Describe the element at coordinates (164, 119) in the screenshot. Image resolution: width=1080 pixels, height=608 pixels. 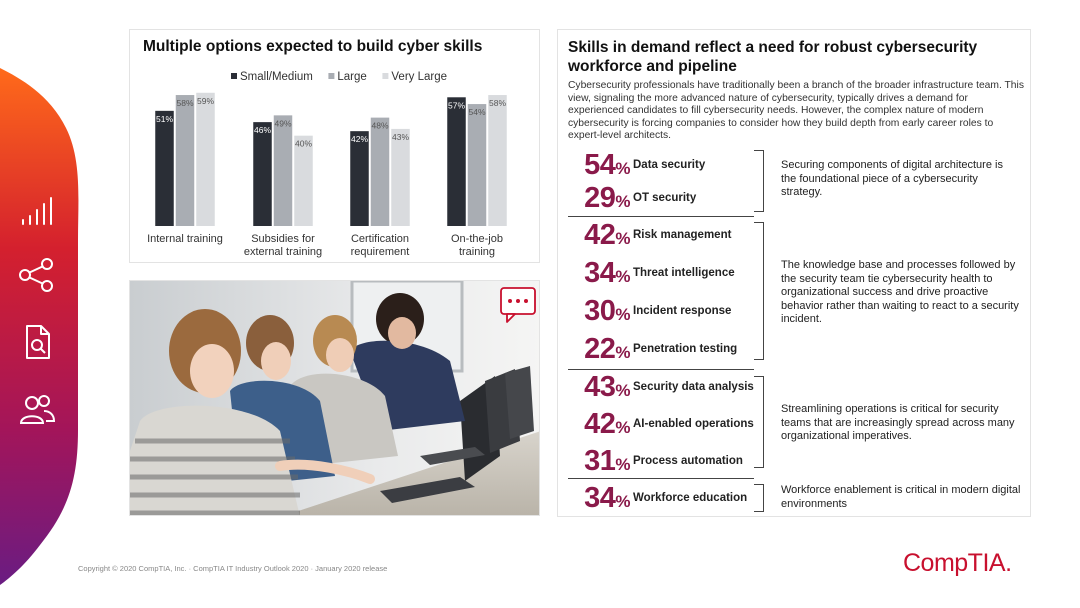
I see `bar-value-label: 51%` at that location.